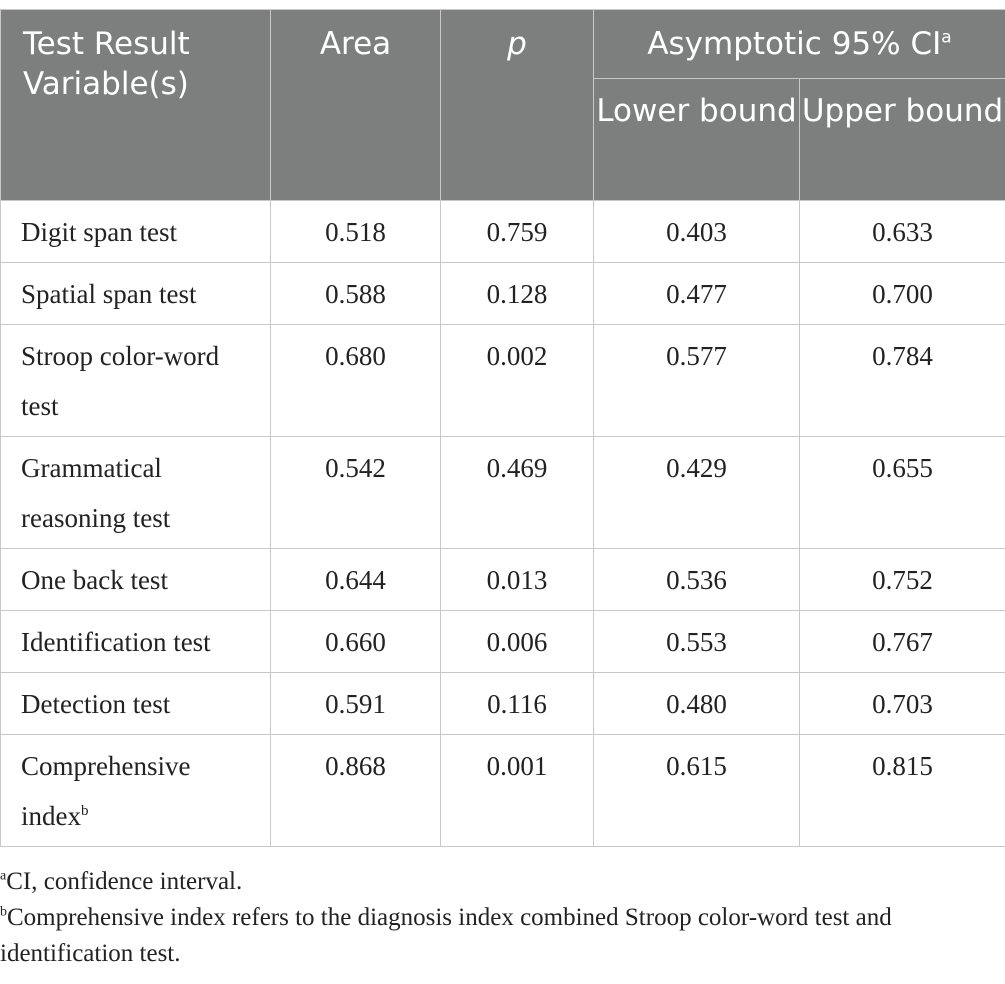 The width and height of the screenshot is (1005, 984). What do you see at coordinates (135, 293) in the screenshot?
I see `cell-test-name: Spatial span test` at bounding box center [135, 293].